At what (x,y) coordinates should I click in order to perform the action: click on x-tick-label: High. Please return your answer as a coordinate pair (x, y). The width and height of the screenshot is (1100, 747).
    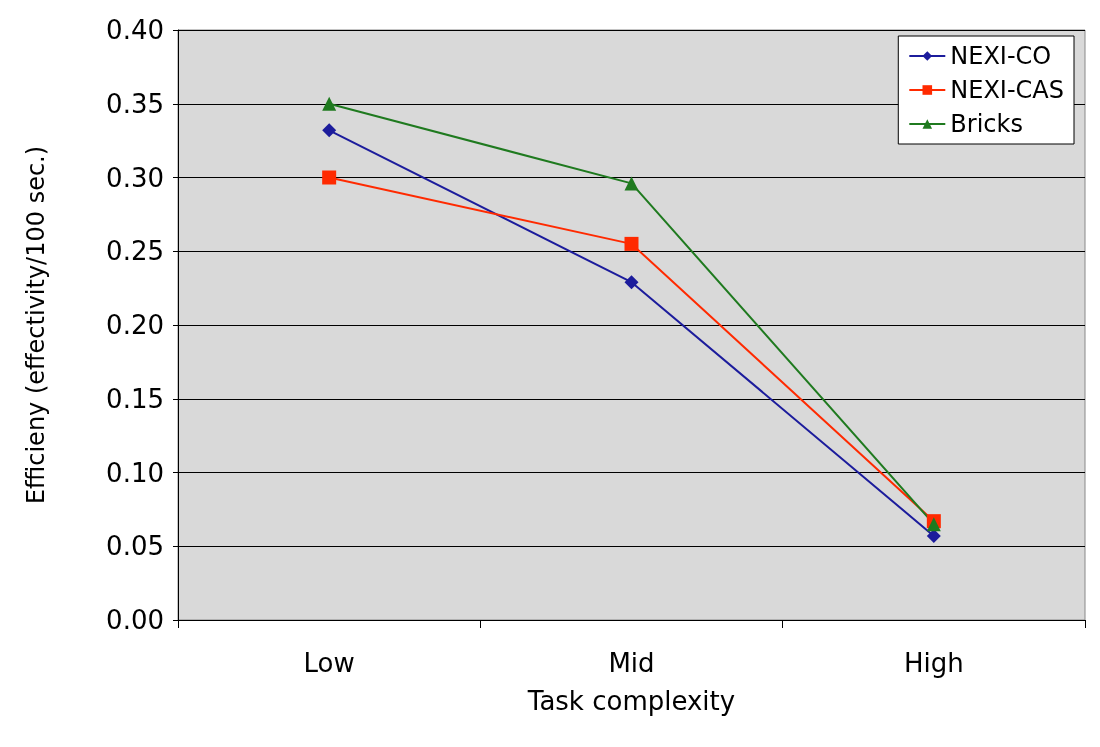
    Looking at the image, I should click on (933, 663).